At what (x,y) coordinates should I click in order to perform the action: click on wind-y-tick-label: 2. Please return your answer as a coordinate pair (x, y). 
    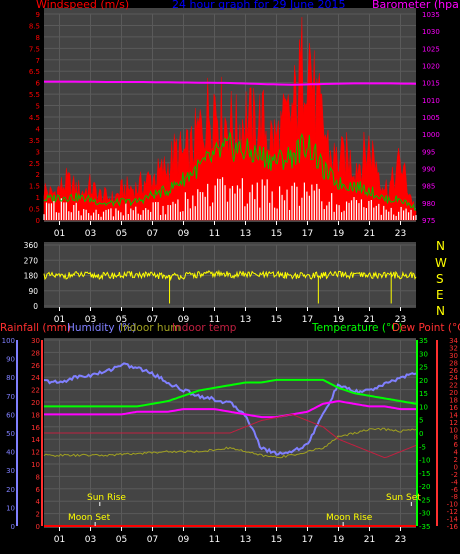
    Looking at the image, I should click on (38, 175).